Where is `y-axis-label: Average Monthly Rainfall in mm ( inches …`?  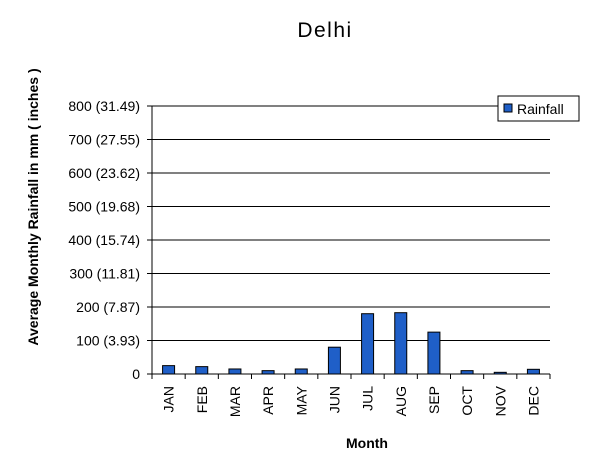 y-axis-label: Average Monthly Rainfall in mm ( inches … is located at coordinates (33, 206).